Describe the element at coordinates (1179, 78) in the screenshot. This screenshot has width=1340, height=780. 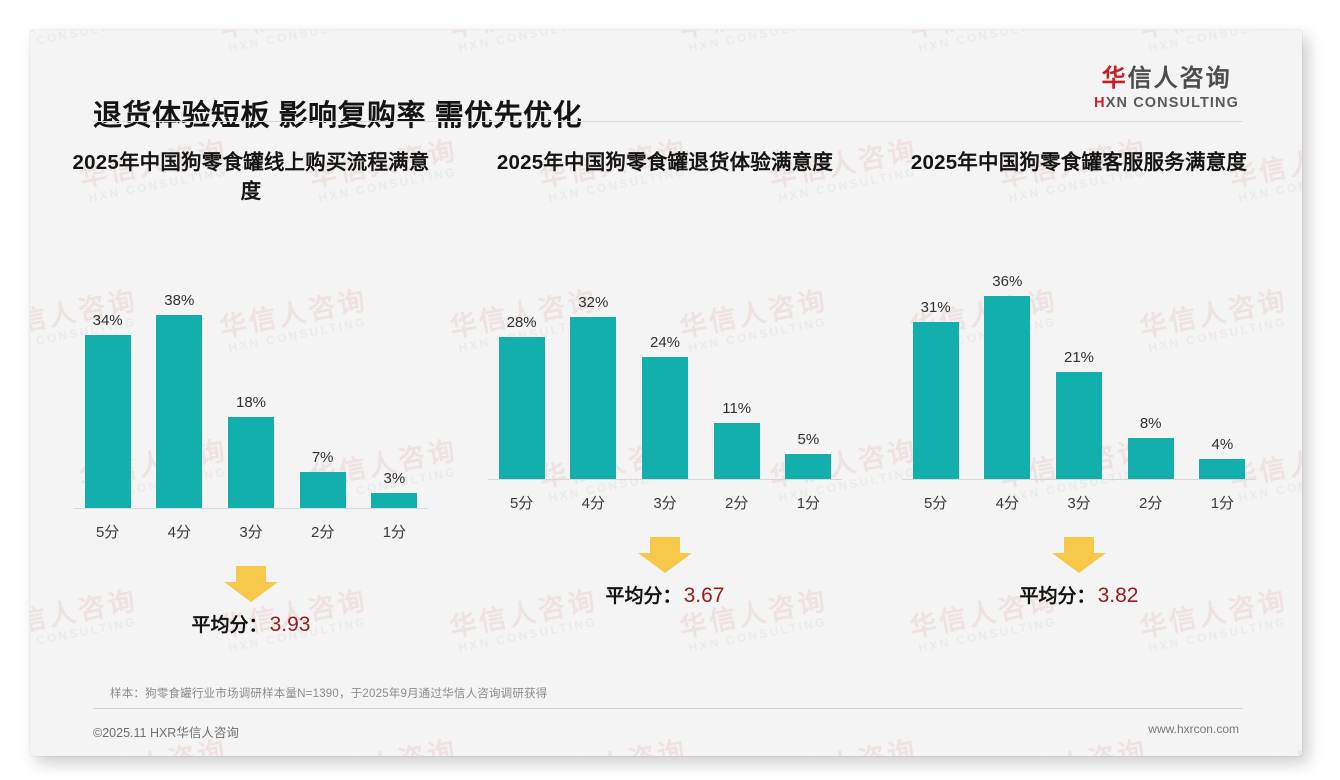
I see `logo-chinese-rest: 信人咨询` at that location.